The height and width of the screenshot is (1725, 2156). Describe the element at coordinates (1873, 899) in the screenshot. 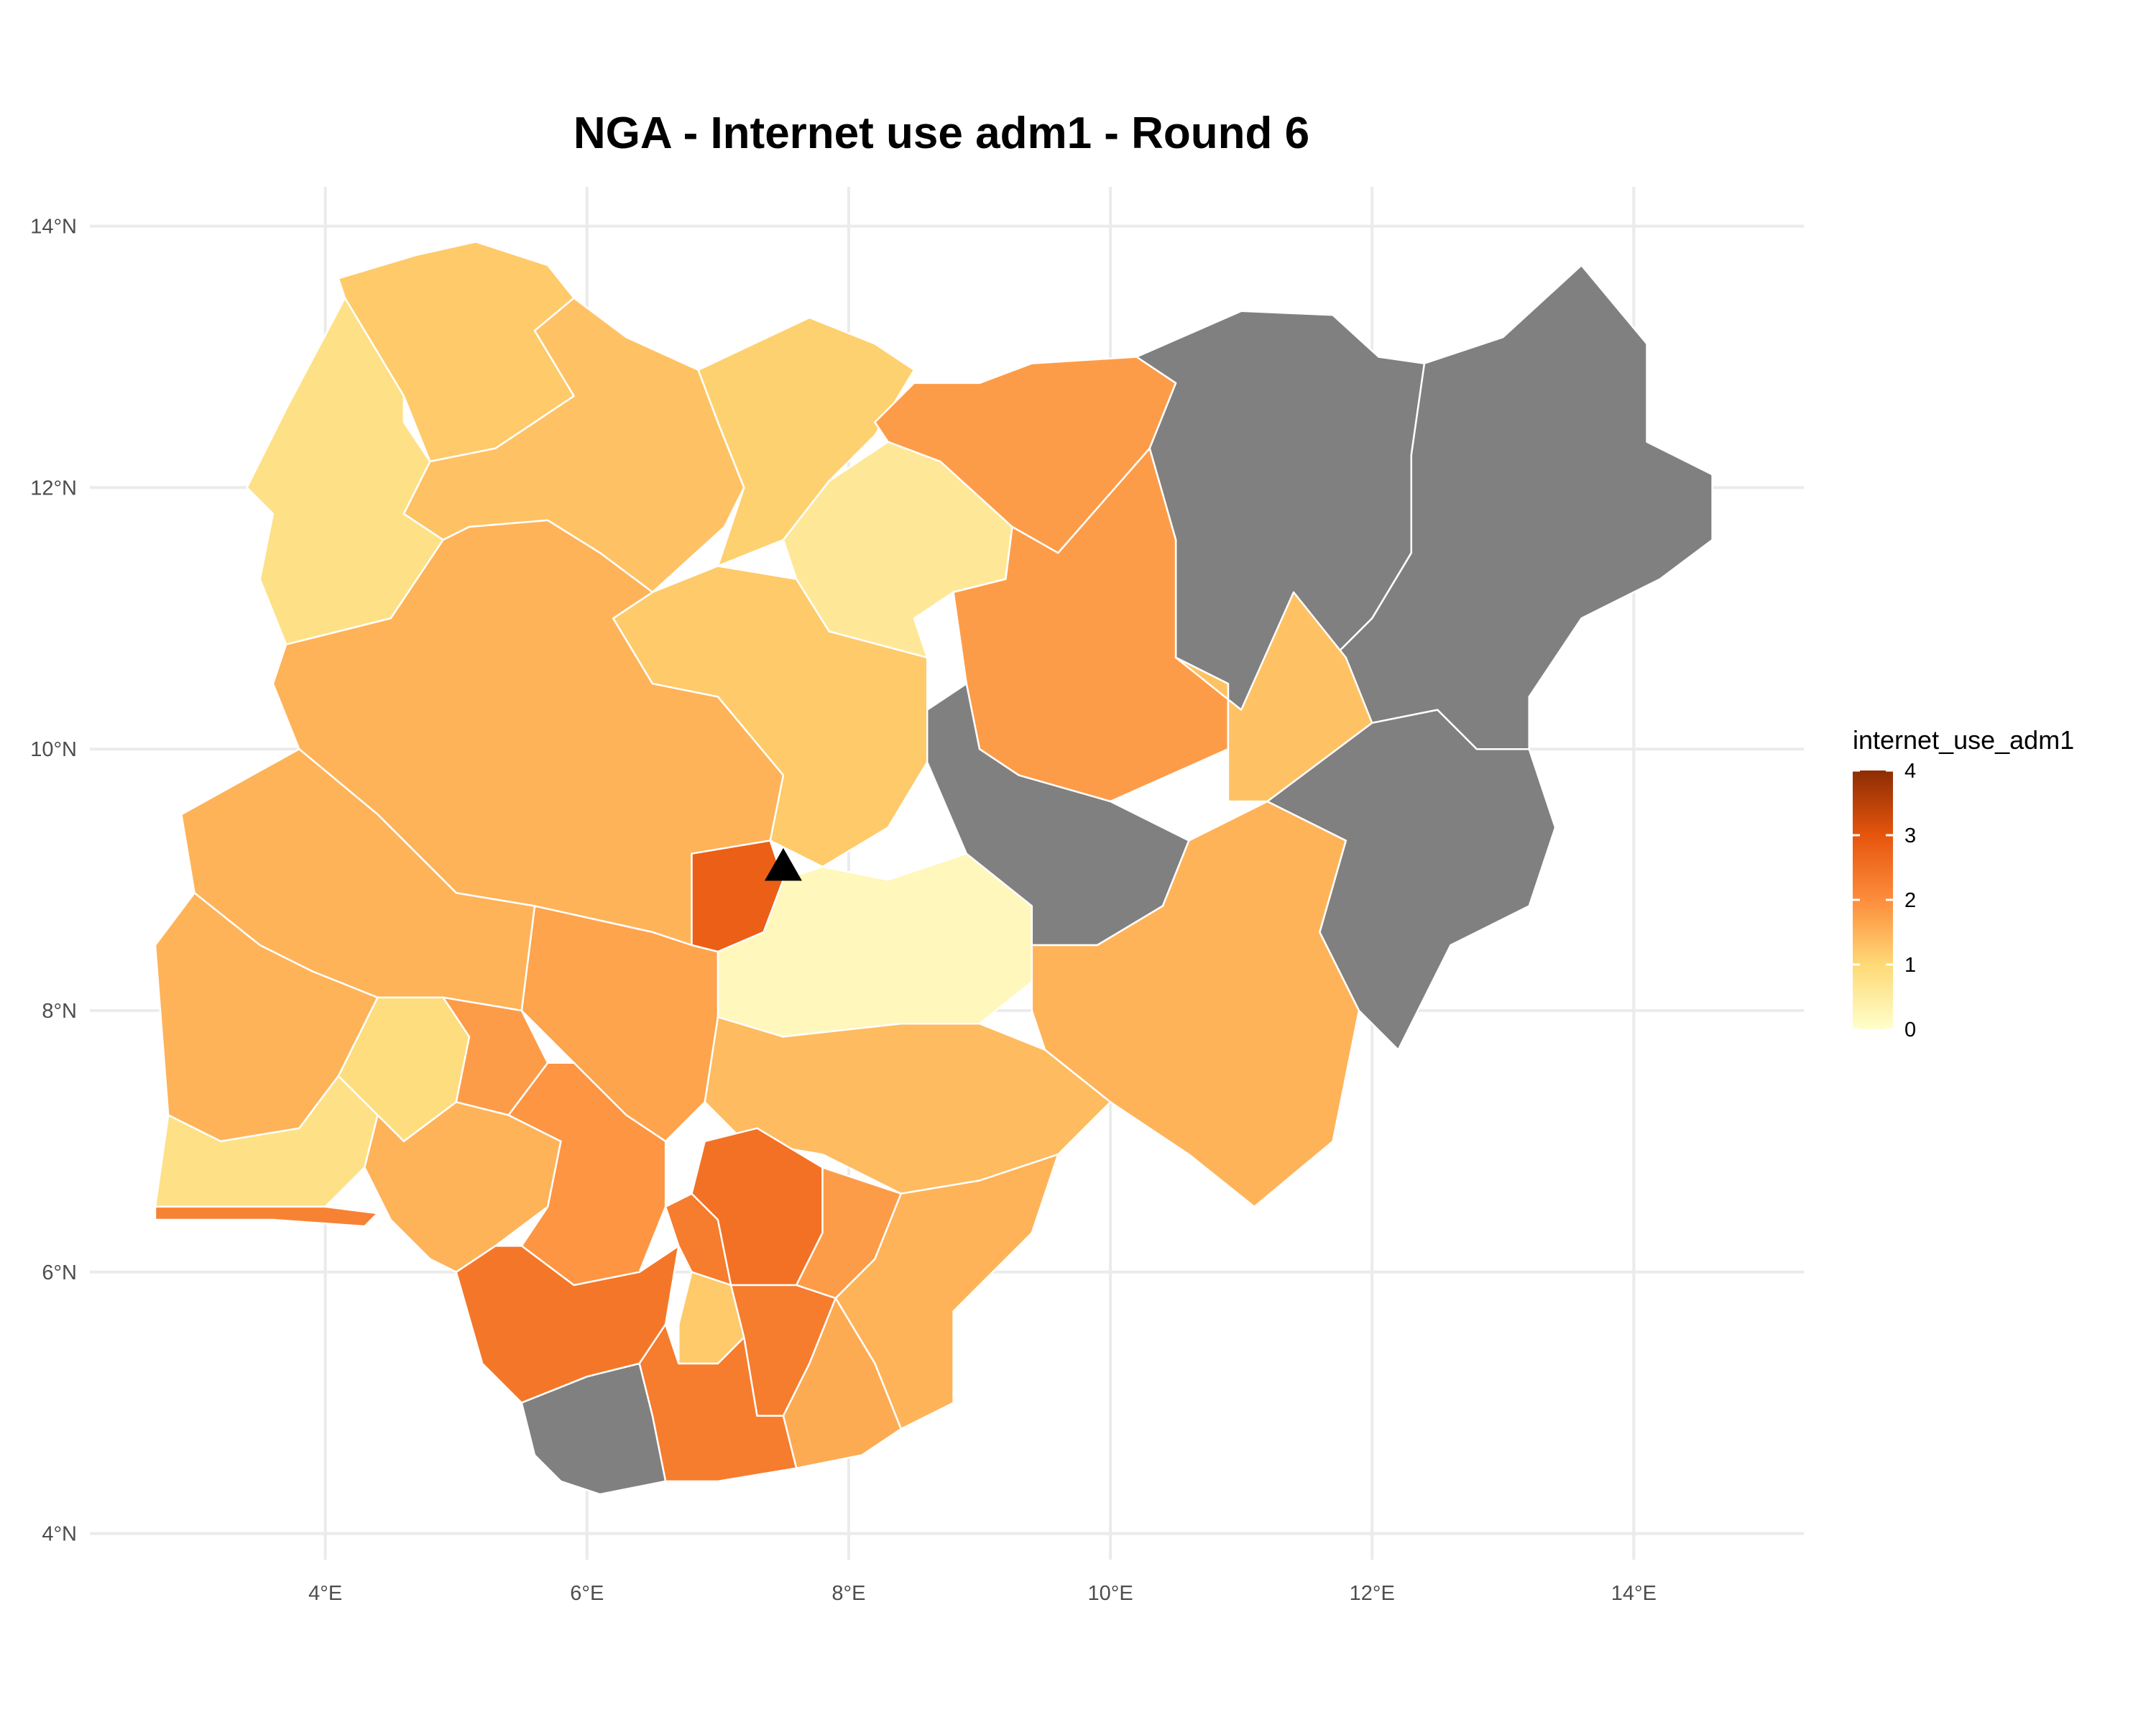

I see `legend-colorbar` at that location.